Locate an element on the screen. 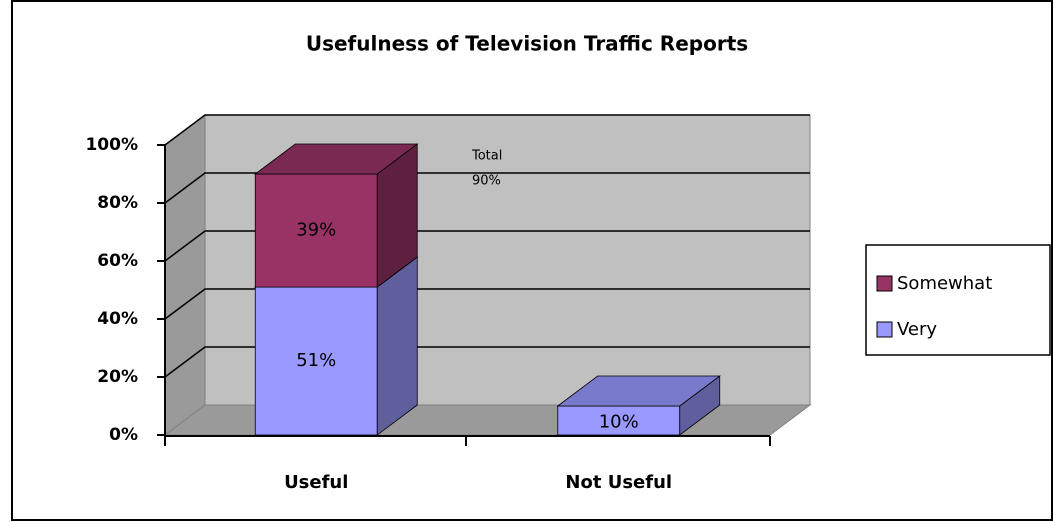 Image resolution: width=1054 pixels, height=522 pixels. bar-side is located at coordinates (397, 346).